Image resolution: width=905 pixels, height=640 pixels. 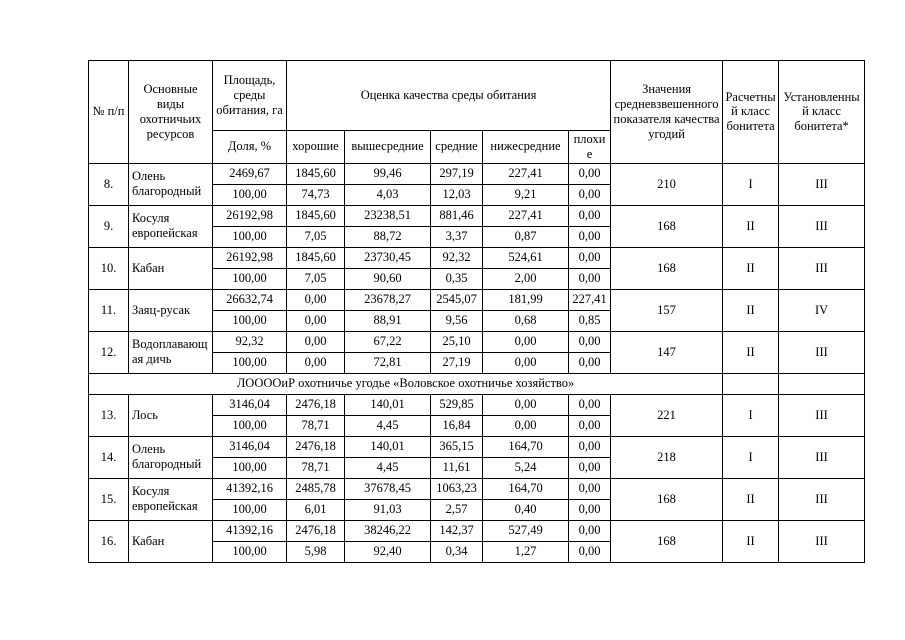 I want to click on value-pct: 0,68, so click(x=525, y=320).